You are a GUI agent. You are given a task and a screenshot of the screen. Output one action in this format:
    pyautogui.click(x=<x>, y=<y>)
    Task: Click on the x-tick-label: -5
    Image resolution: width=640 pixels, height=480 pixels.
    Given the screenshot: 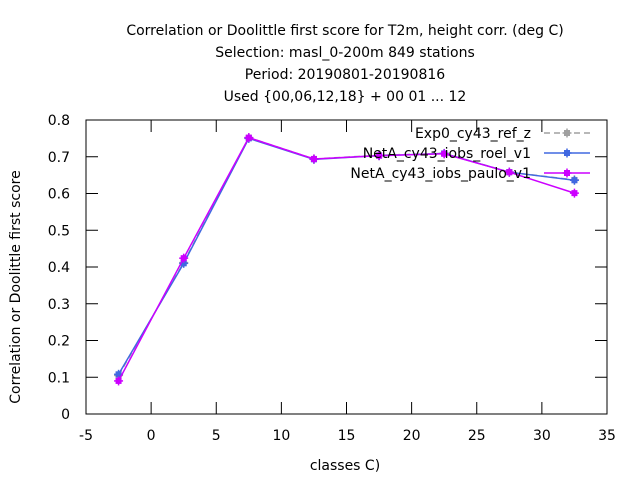 What is the action you would take?
    pyautogui.click(x=86, y=436)
    